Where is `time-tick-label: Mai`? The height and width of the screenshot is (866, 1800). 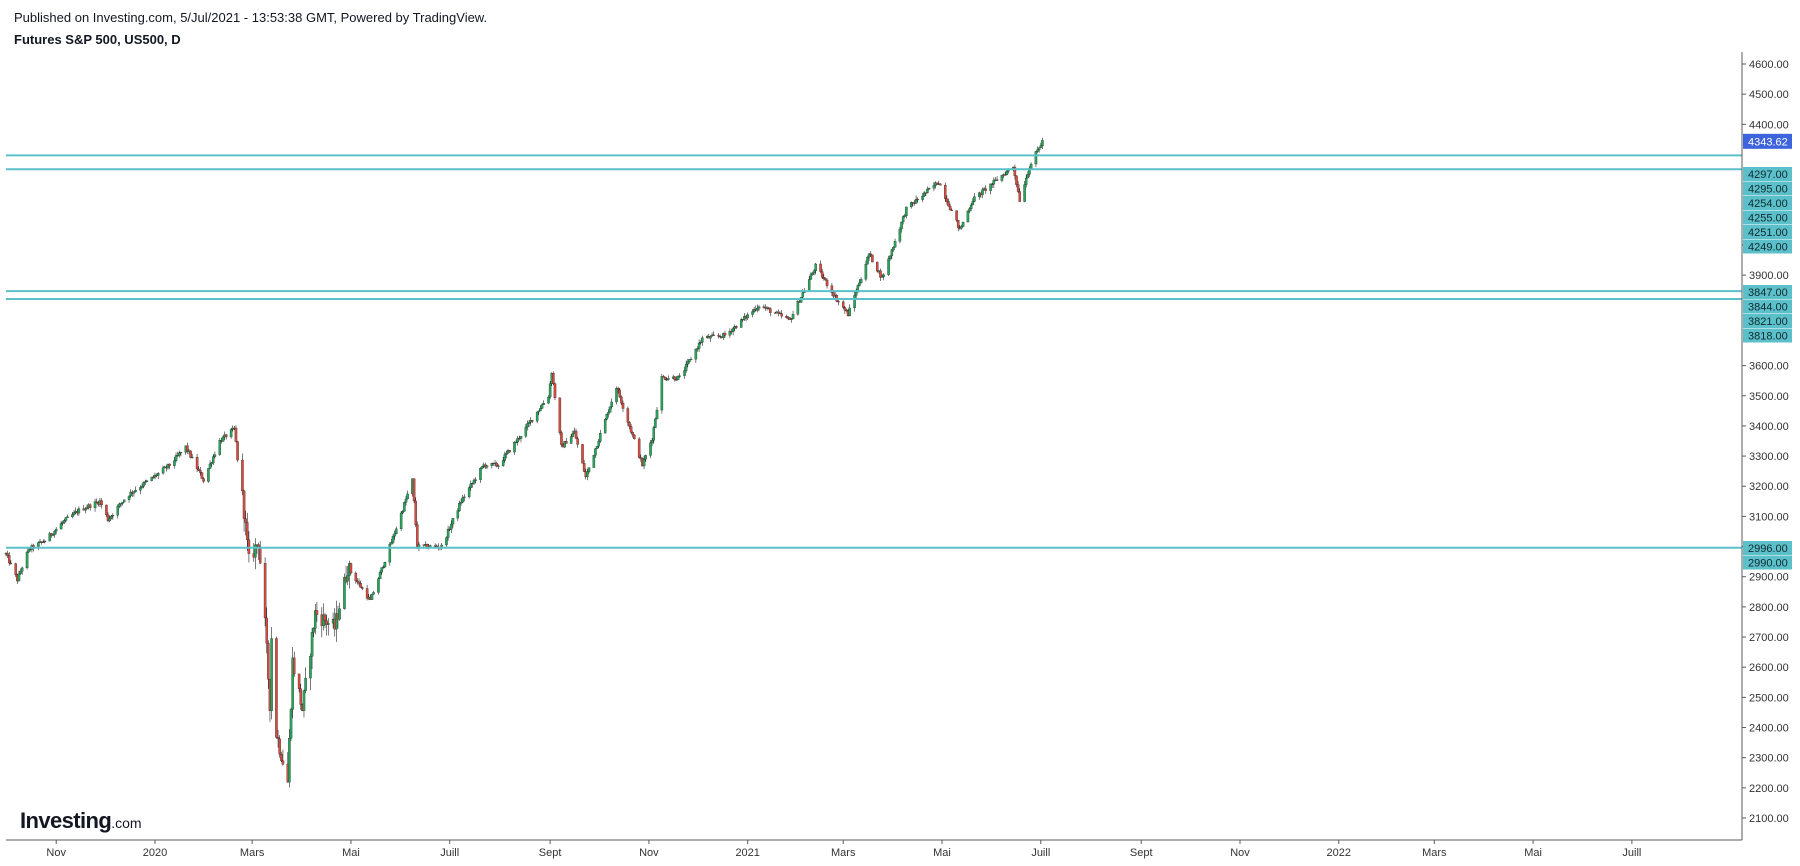
time-tick-label: Mai is located at coordinates (351, 853).